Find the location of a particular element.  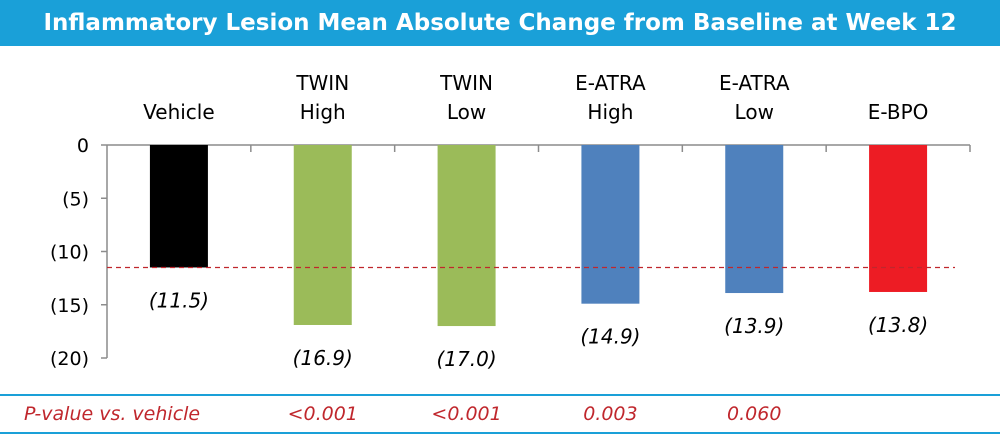

pvalue-cell: 0.003 is located at coordinates (610, 414).